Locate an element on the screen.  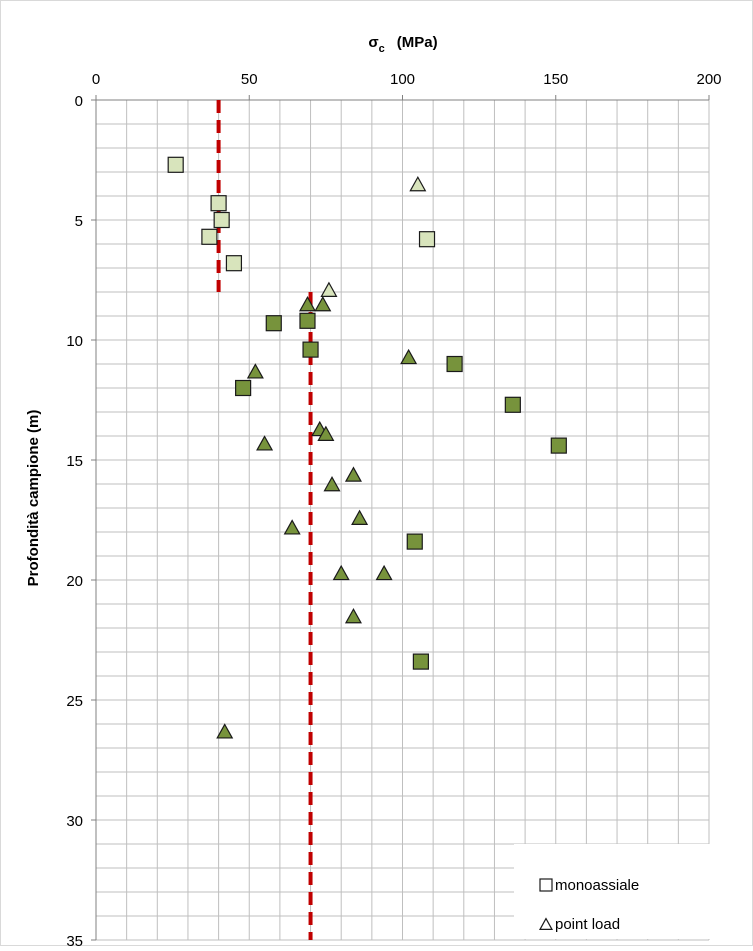
reference-lines is located at coordinates (264, 520).